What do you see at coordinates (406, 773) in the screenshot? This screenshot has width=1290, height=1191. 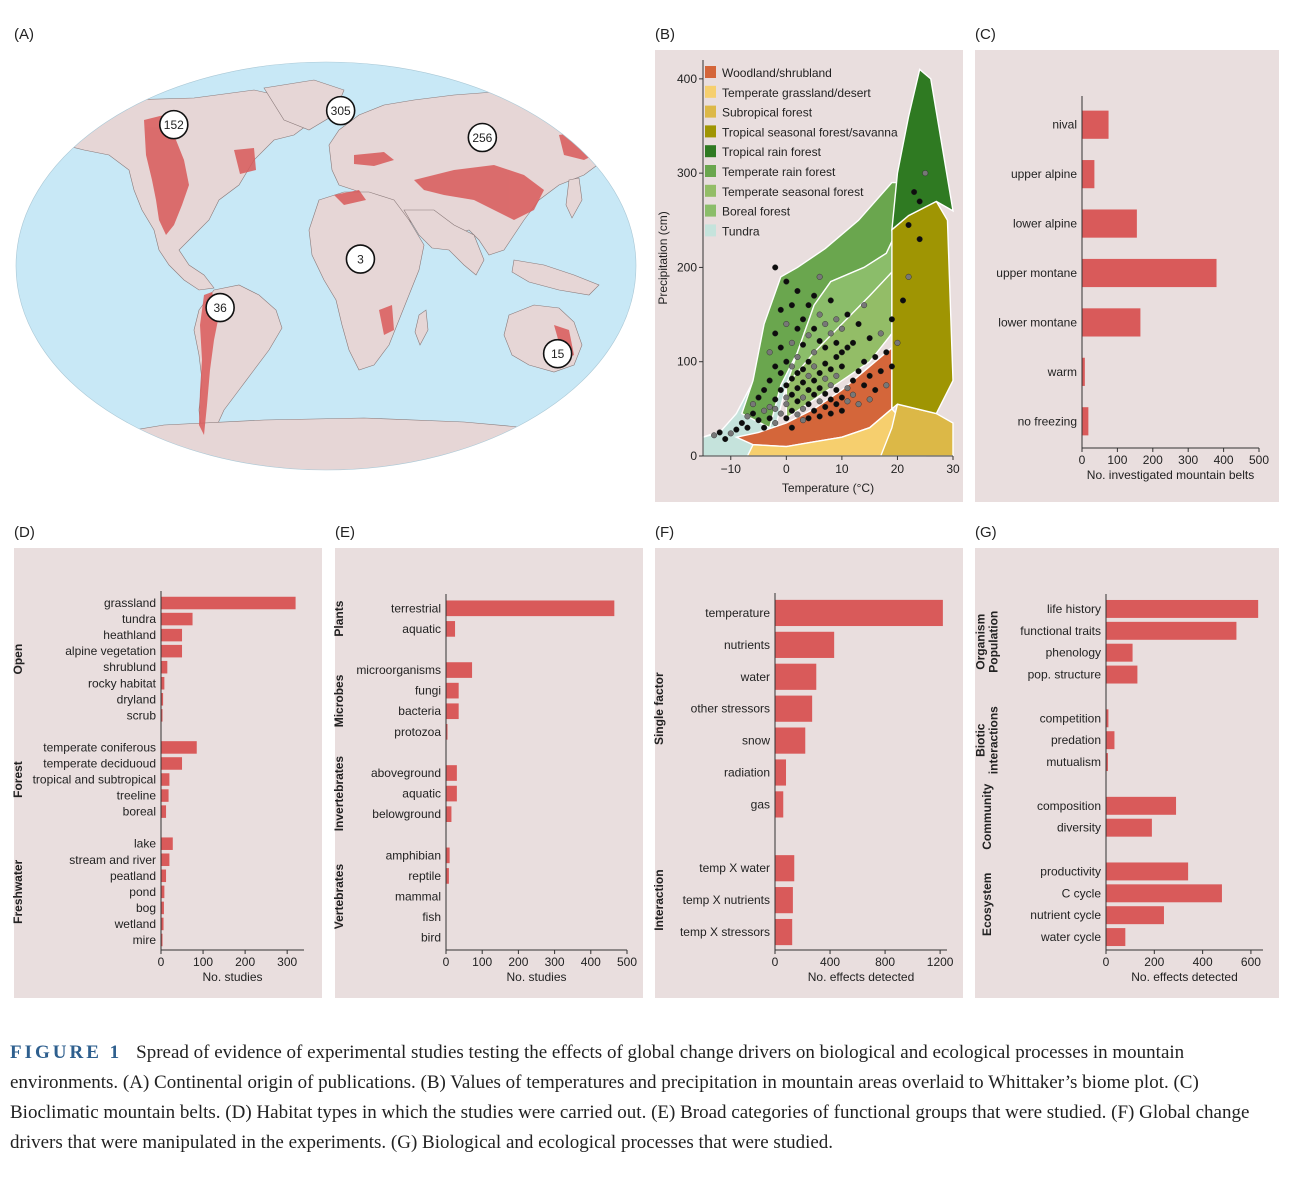 I see `category-label: aboveground` at bounding box center [406, 773].